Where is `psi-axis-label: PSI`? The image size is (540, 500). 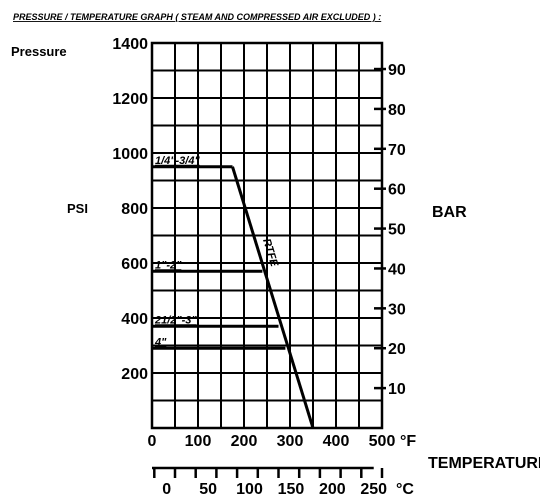
psi-axis-label: PSI is located at coordinates (77, 208).